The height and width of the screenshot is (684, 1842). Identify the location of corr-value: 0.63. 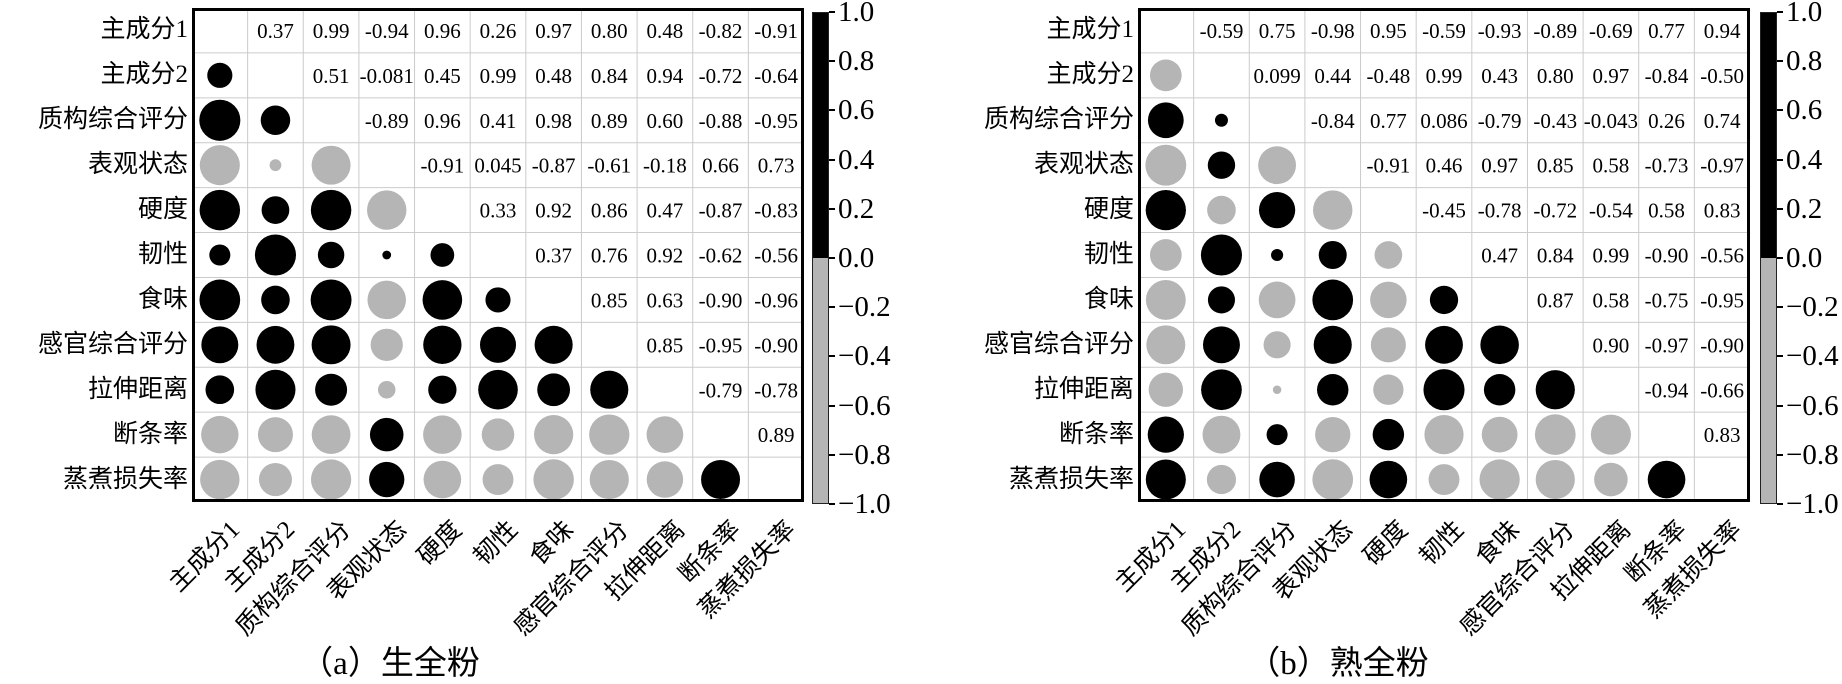
(665, 300).